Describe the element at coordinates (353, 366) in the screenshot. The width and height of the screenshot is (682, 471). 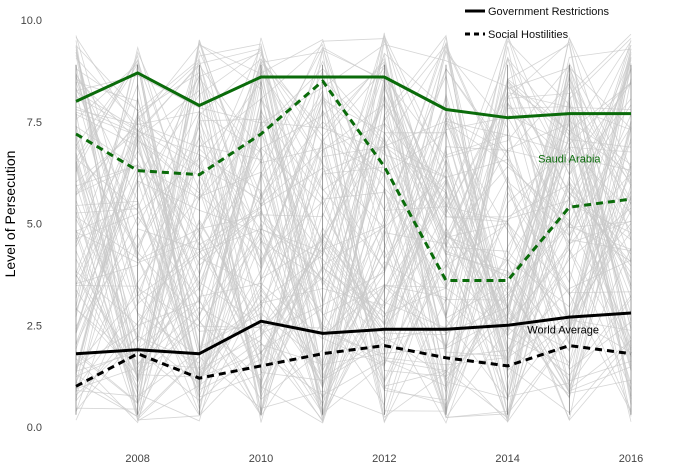
I see `world-average-social-hostilities-line` at that location.